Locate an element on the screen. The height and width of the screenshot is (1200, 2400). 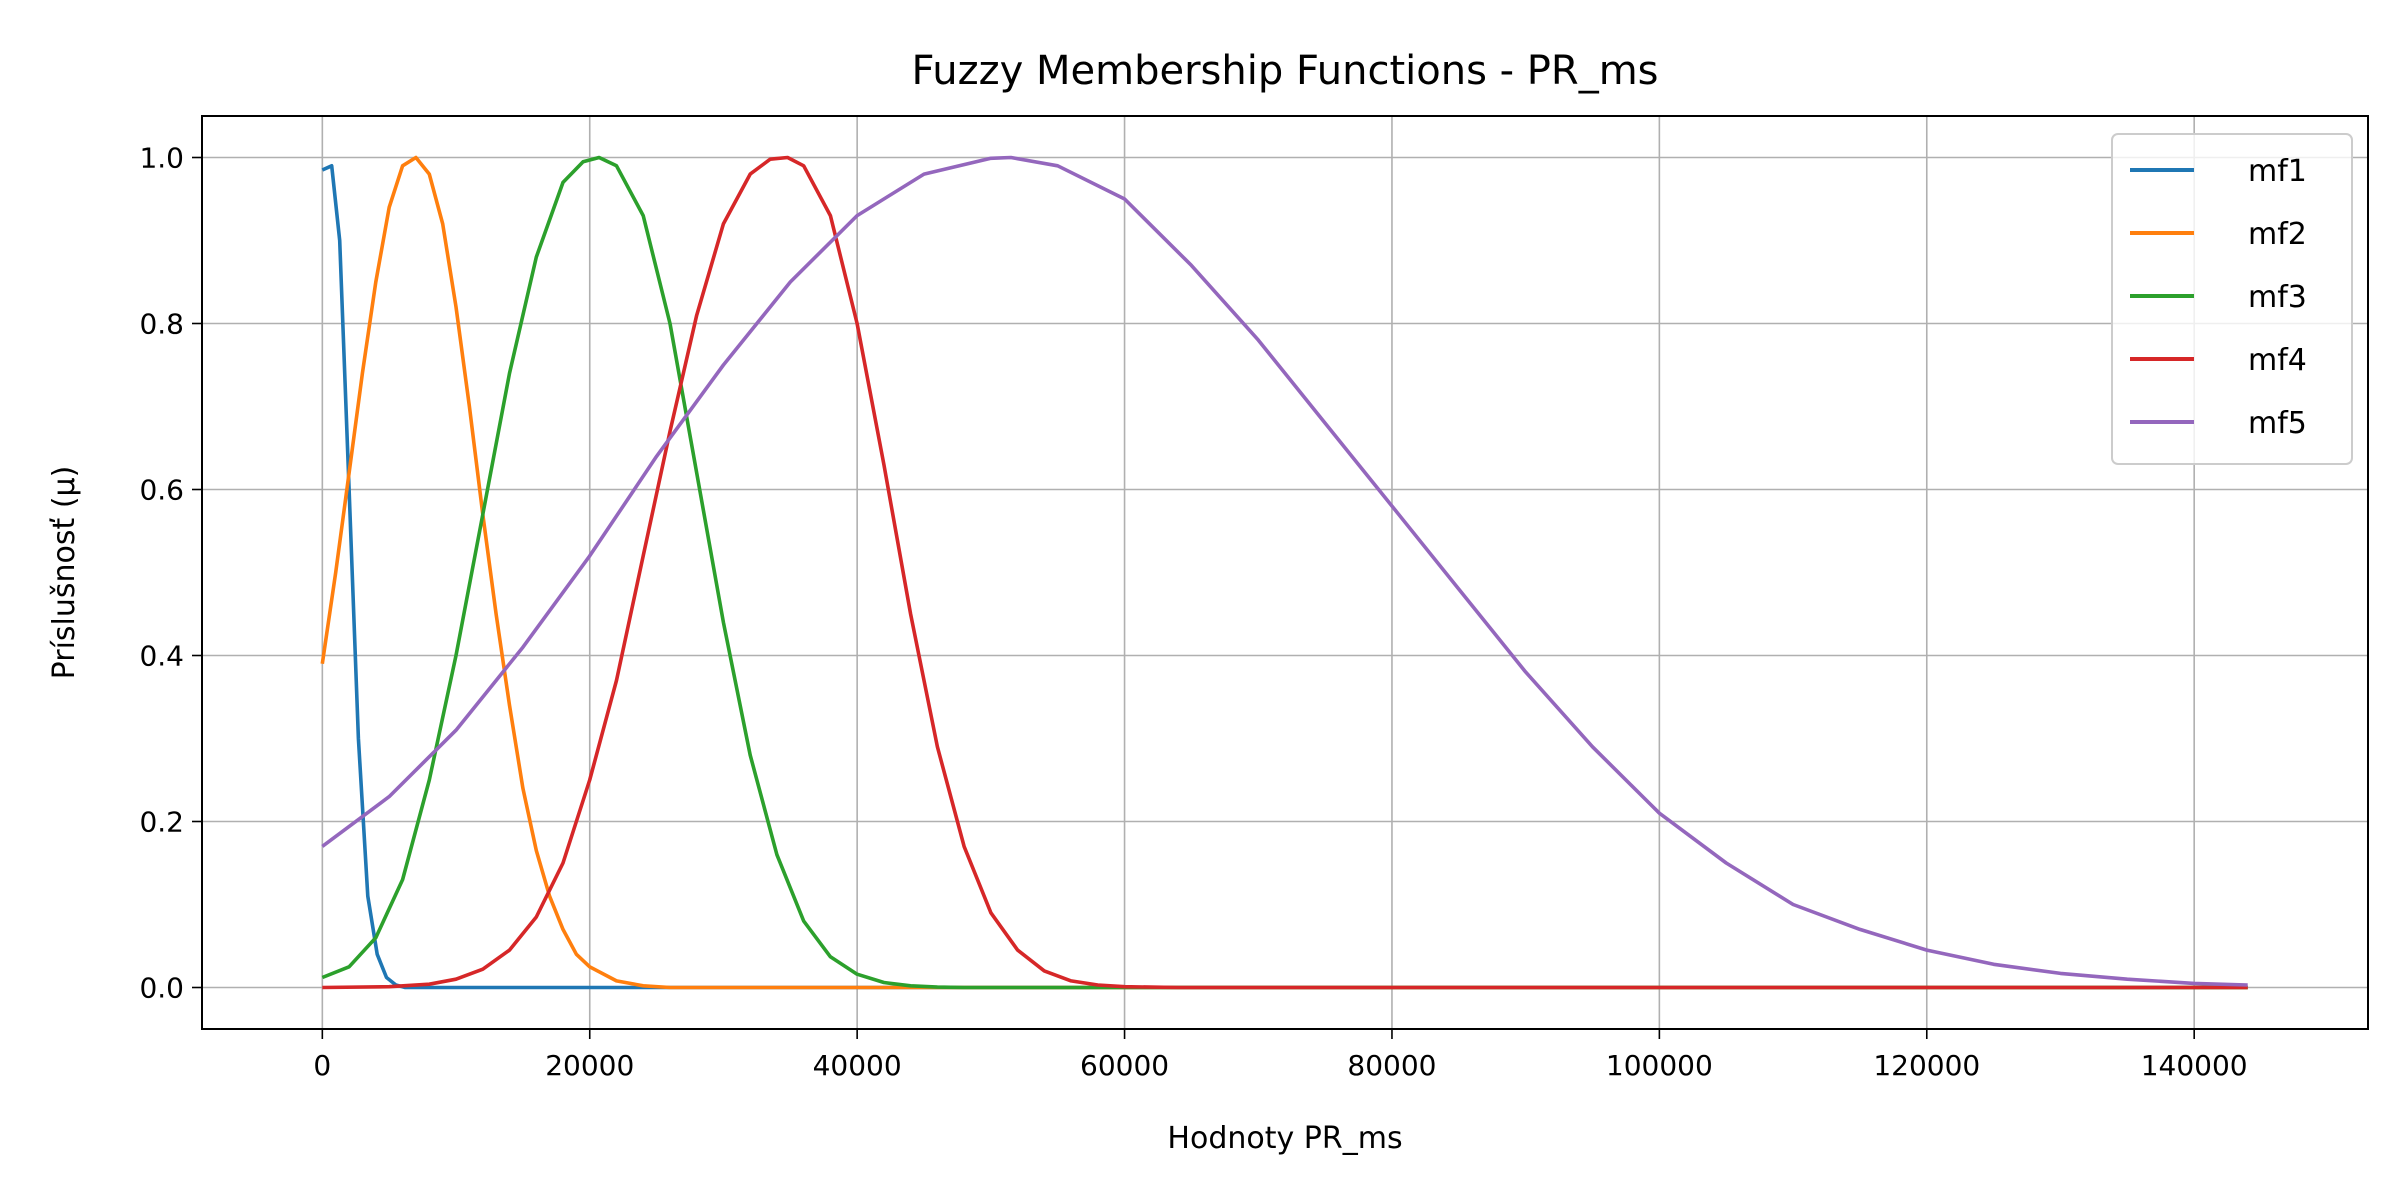
y-tick-label: 0.4 is located at coordinates (161, 656).